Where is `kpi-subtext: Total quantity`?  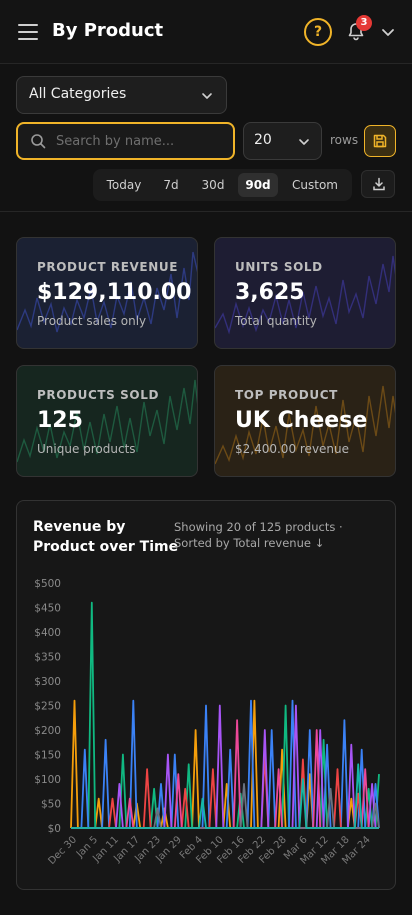
kpi-subtext: Total quantity is located at coordinates (276, 321).